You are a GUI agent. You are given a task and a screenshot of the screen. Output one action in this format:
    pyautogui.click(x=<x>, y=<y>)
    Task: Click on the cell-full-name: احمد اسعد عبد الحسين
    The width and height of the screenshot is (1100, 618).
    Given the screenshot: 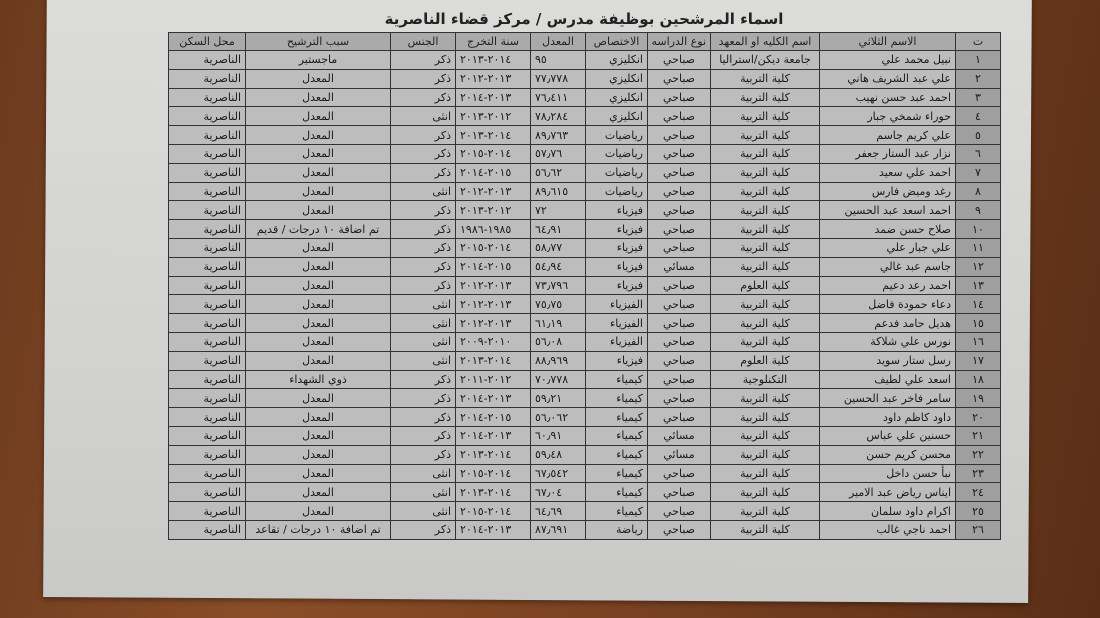 What is the action you would take?
    pyautogui.click(x=887, y=210)
    